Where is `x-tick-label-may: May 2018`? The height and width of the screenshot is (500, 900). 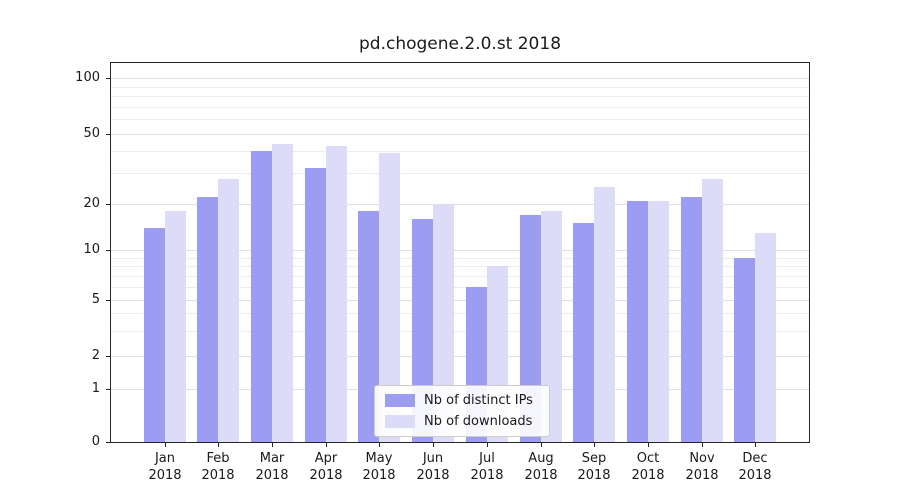
x-tick-label-may: May 2018 is located at coordinates (379, 467).